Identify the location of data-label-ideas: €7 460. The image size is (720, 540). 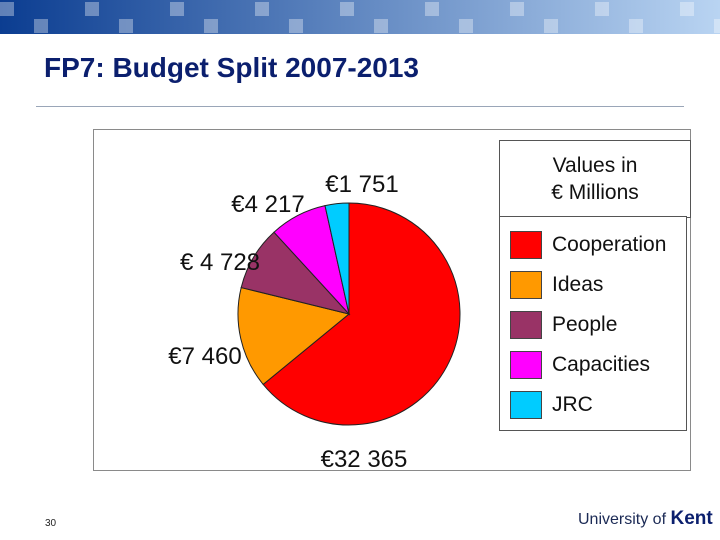
(204, 356).